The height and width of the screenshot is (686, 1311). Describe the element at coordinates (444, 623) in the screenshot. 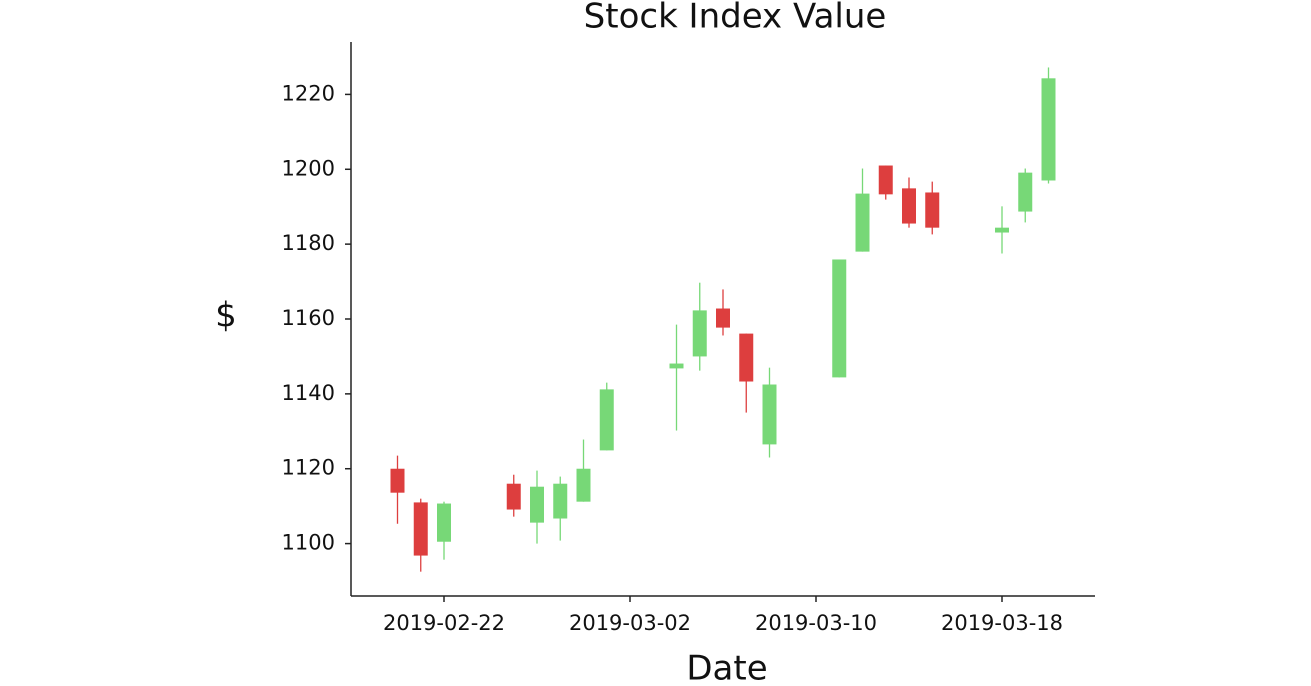

I see `x-tick-label: 2019-02-22` at that location.